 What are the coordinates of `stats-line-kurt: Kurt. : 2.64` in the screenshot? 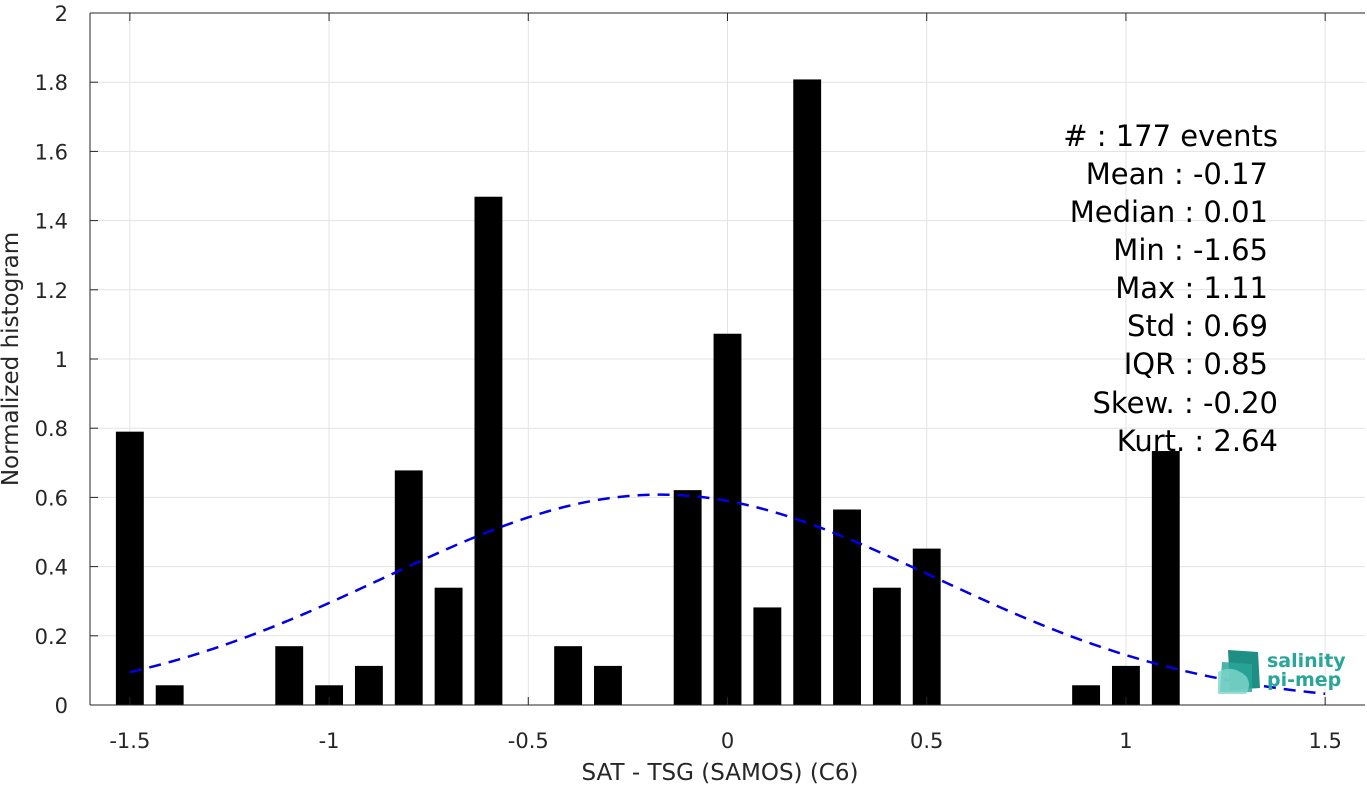 It's located at (1197, 441).